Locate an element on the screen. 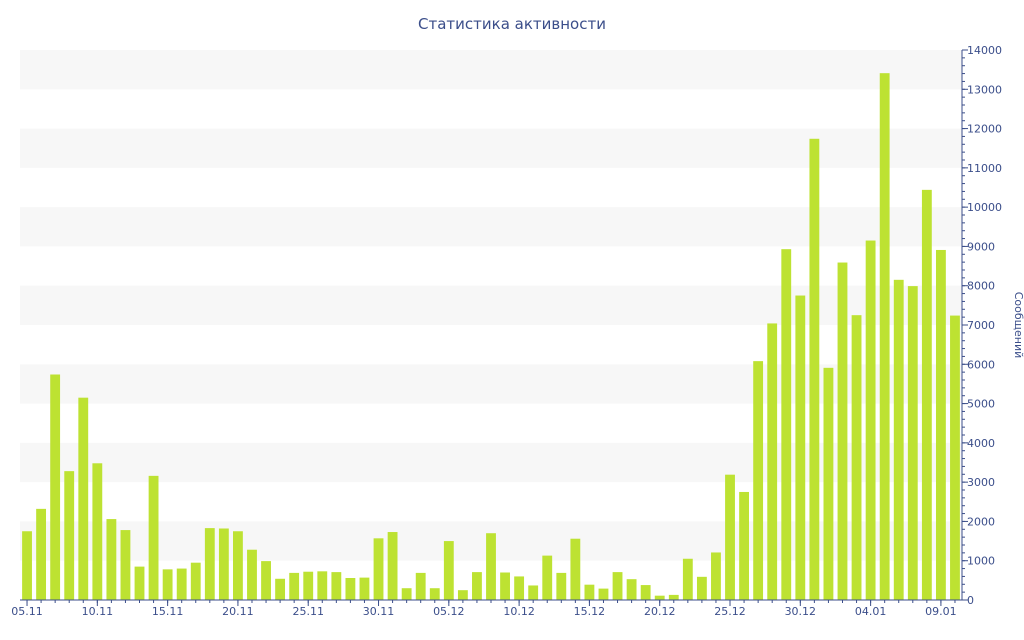  bar-19.12 is located at coordinates (645, 592).